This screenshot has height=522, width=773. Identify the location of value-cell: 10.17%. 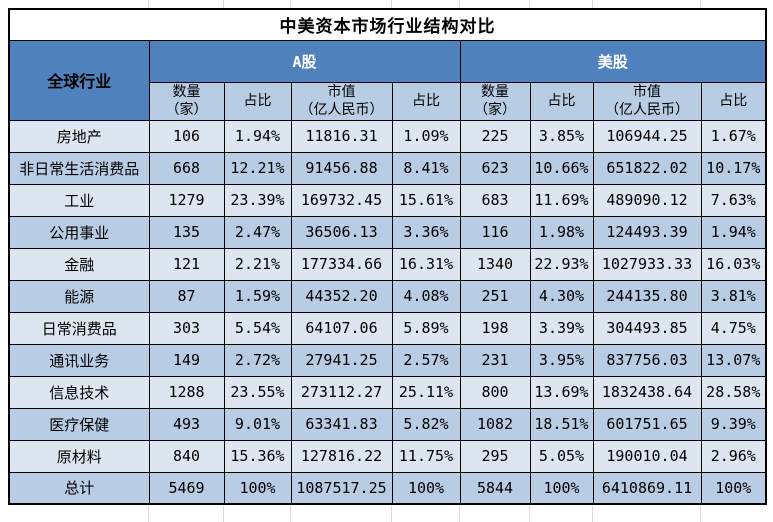
(733, 168).